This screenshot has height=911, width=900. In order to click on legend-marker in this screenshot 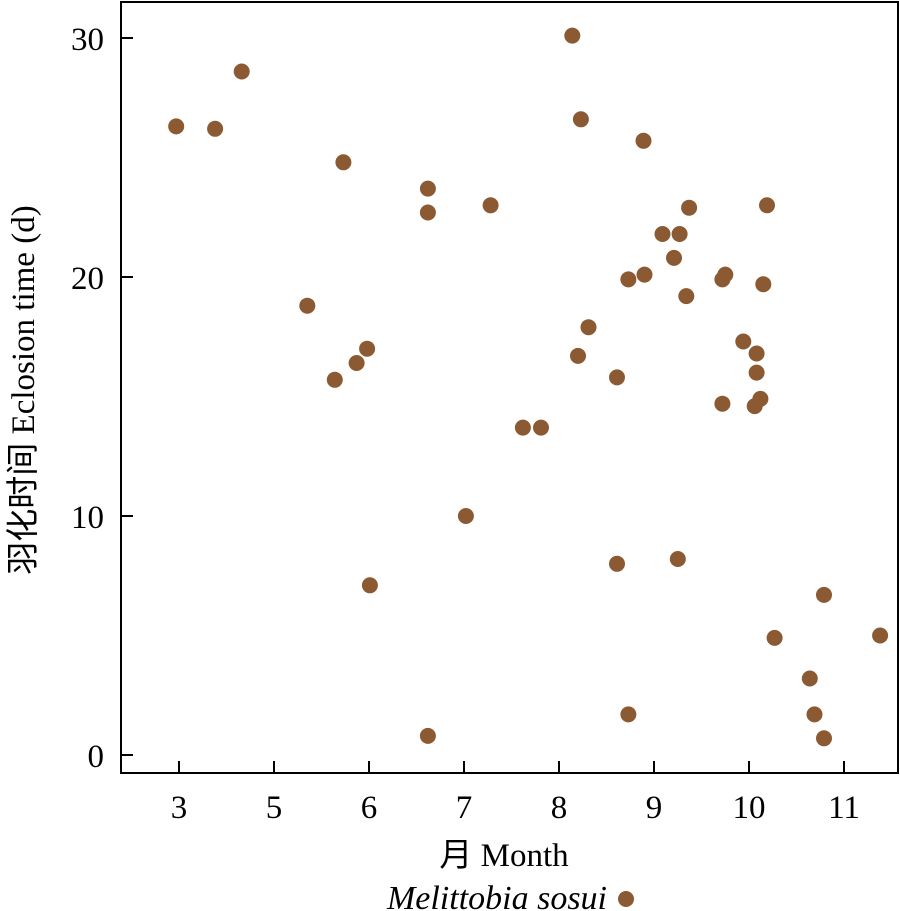, I will do `click(626, 899)`.